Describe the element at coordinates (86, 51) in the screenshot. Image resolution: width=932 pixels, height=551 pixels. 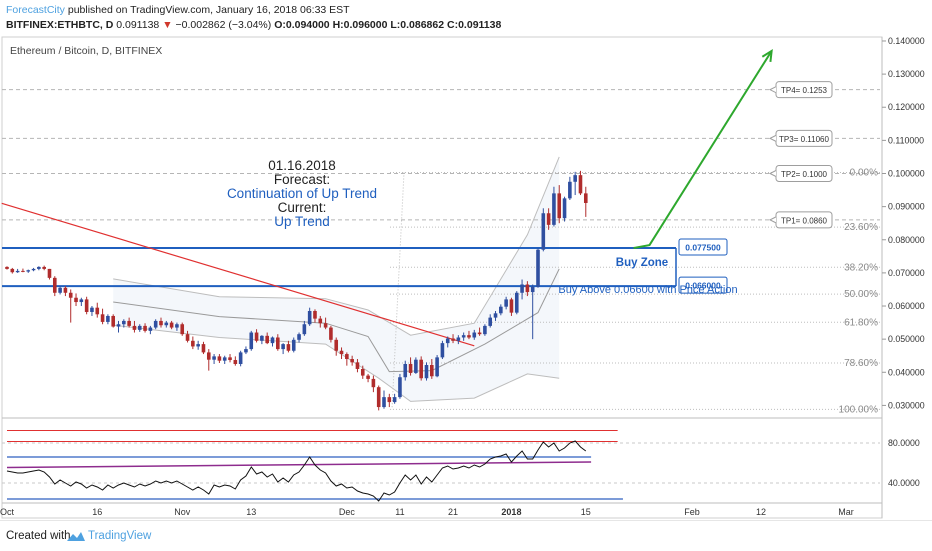
I see `chart-title: Ethereum / Bitcoin, D, BITFINEX` at that location.